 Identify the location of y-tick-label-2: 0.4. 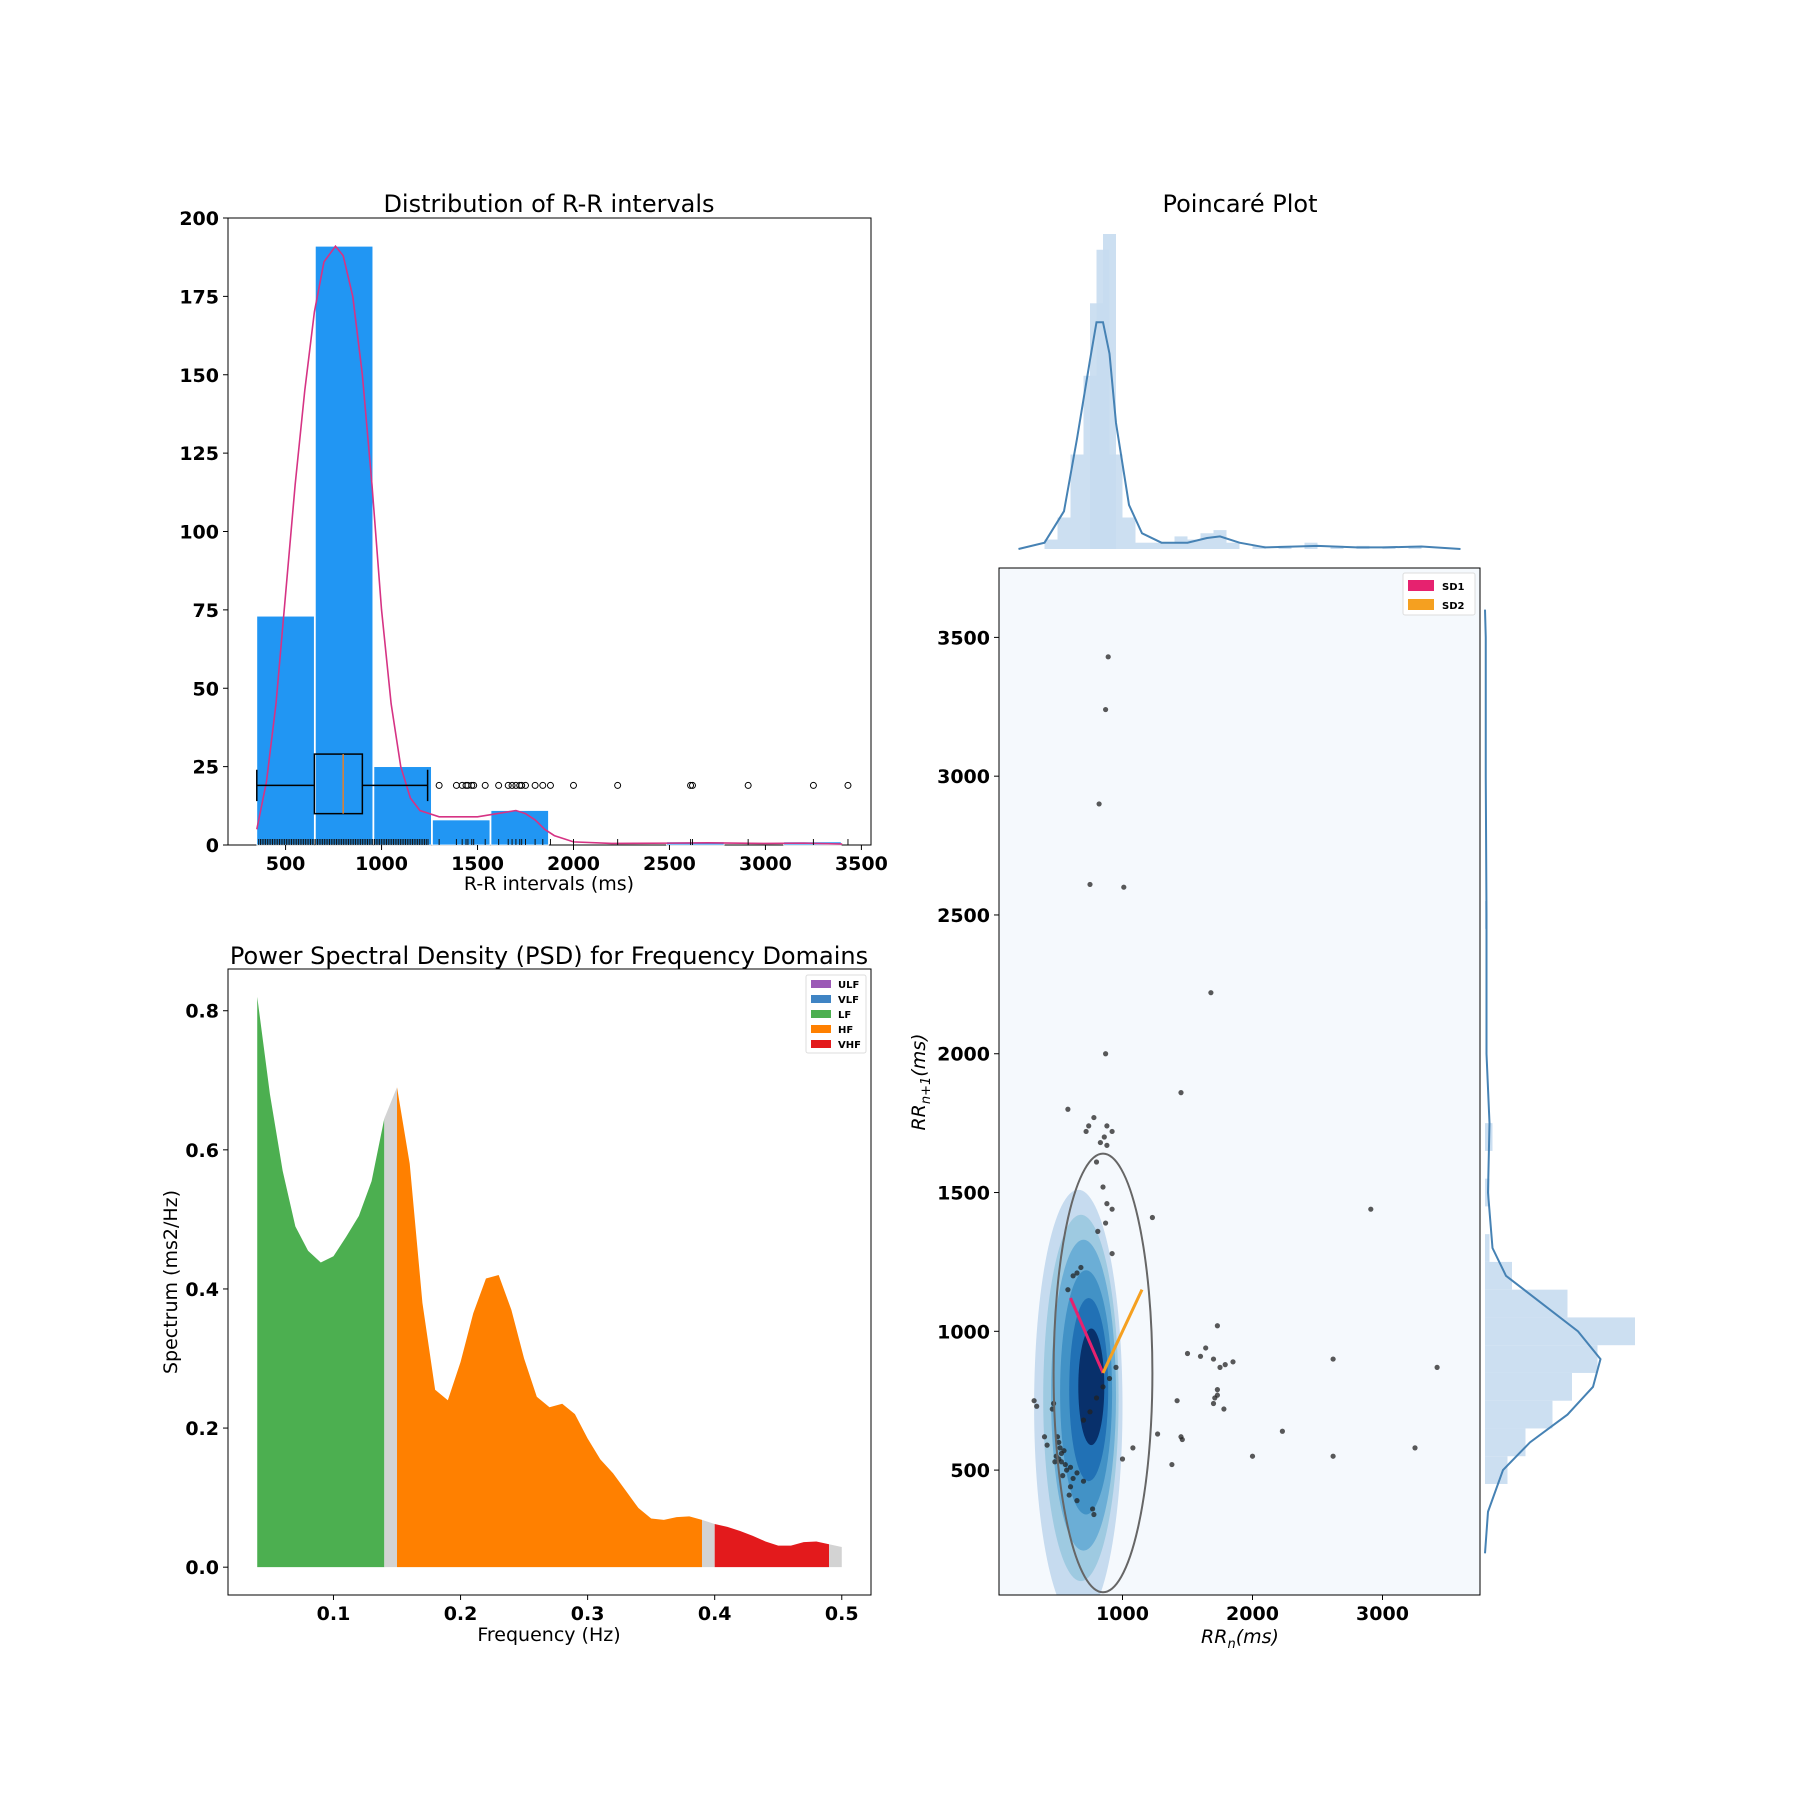
(202, 1290).